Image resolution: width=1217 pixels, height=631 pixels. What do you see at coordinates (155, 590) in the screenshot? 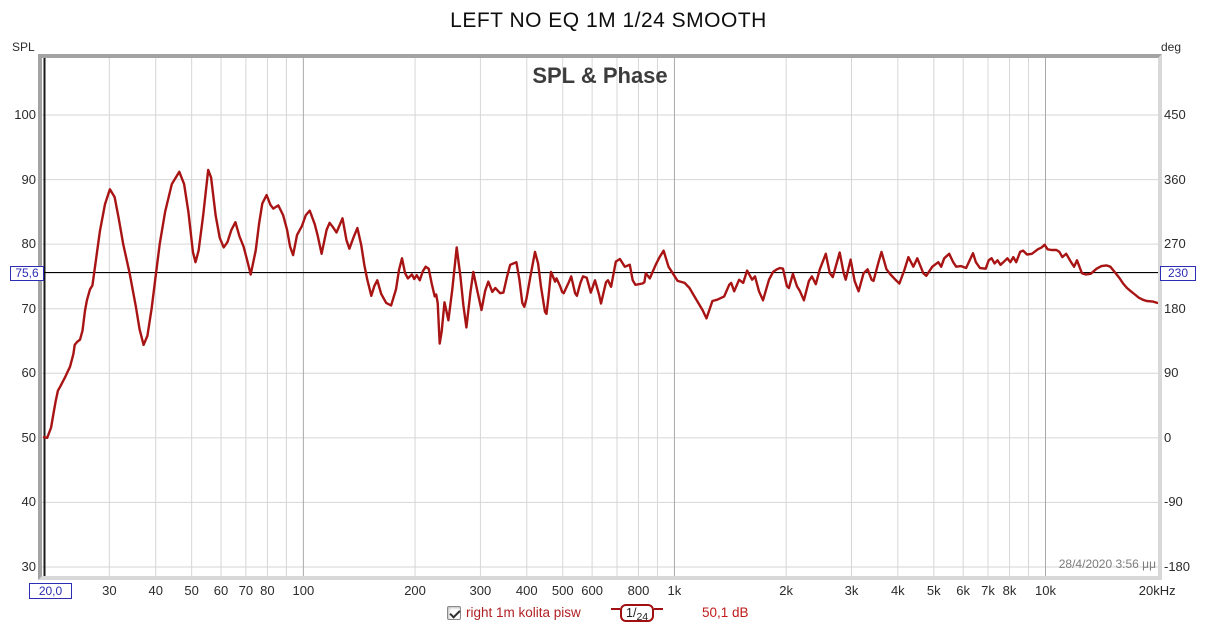
I see `x-axis-tick-label: 40` at bounding box center [155, 590].